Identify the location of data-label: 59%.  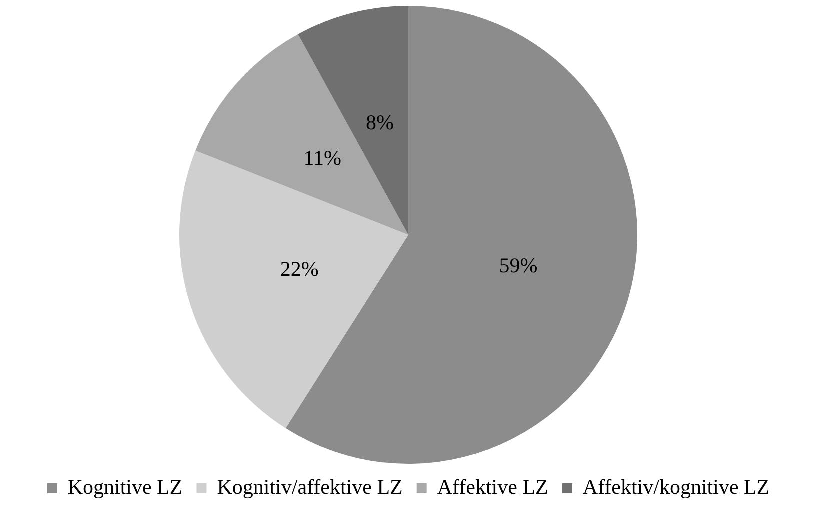
(518, 265).